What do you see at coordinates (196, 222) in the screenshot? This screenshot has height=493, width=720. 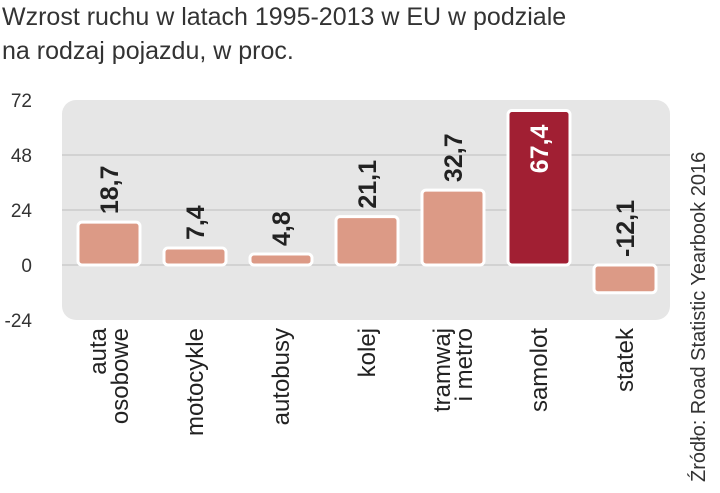 I see `data-label: 7,4` at bounding box center [196, 222].